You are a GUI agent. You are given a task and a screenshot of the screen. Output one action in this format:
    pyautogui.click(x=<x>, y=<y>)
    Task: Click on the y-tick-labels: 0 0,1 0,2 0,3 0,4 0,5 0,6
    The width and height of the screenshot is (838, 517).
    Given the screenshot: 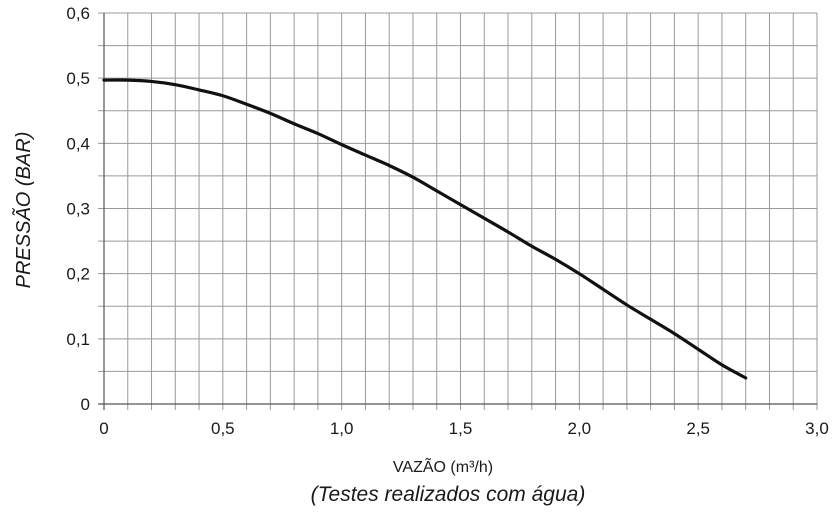 What is the action you would take?
    pyautogui.click(x=78, y=209)
    